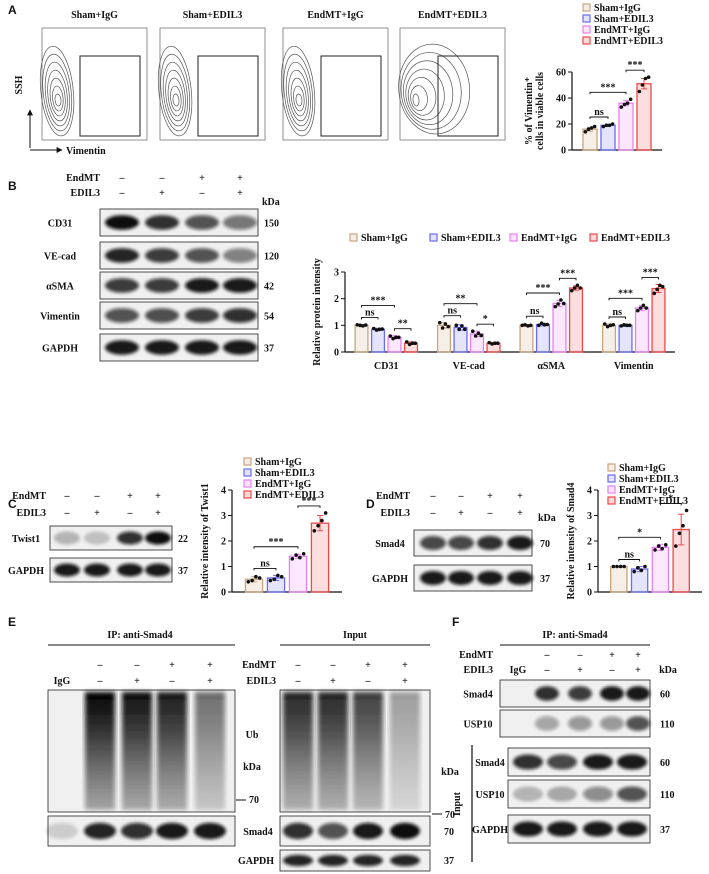 The width and height of the screenshot is (709, 874). Describe the element at coordinates (320, 523) in the screenshot. I see `error-bar` at that location.